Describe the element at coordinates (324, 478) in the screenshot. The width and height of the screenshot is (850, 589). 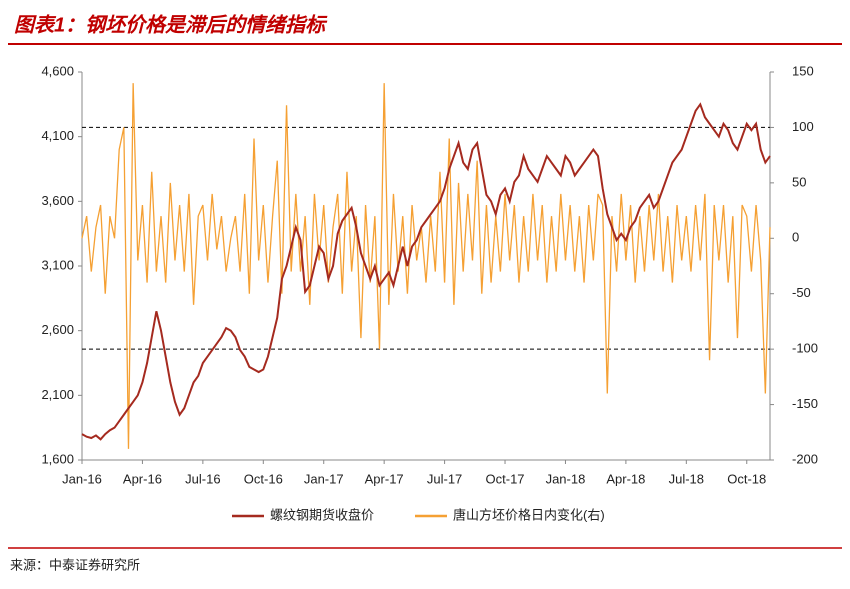
I see `x-tick-label: Jan-17` at that location.